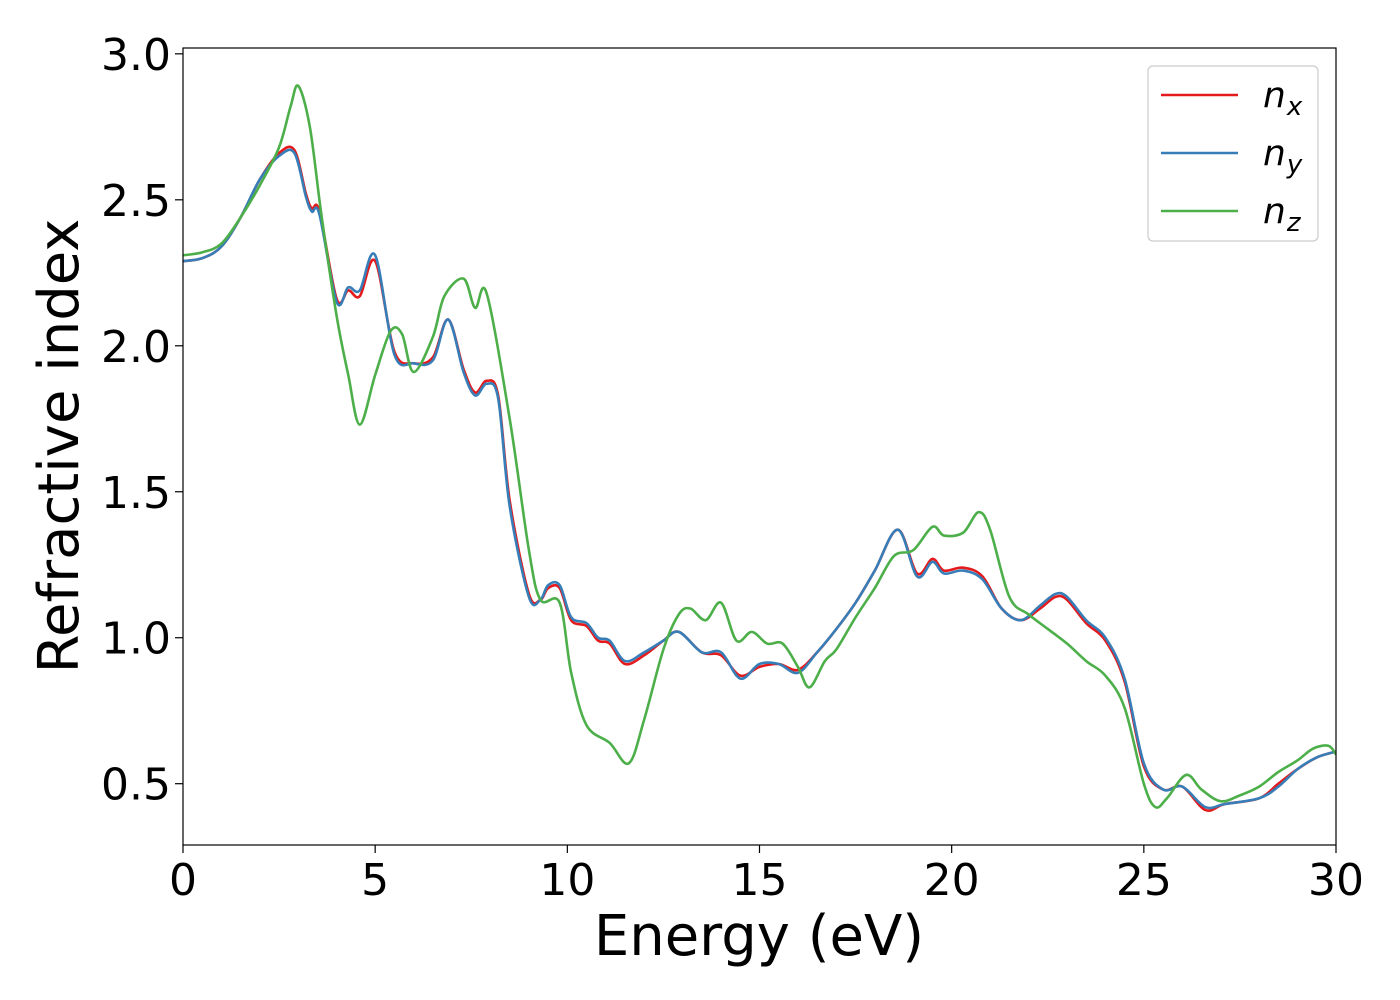 This screenshot has width=1400, height=1000. I want to click on y-tick-label: 1.0, so click(136, 639).